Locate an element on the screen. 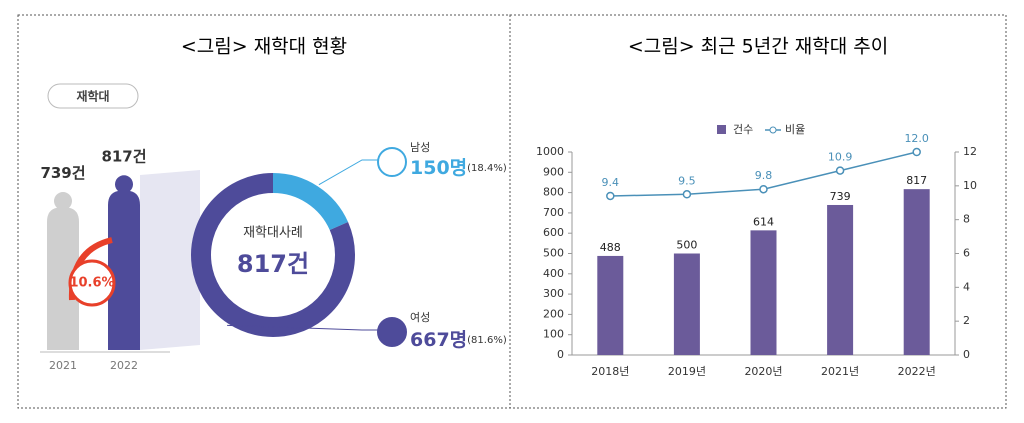  value-label: 667명(81.6%) is located at coordinates (458, 340).